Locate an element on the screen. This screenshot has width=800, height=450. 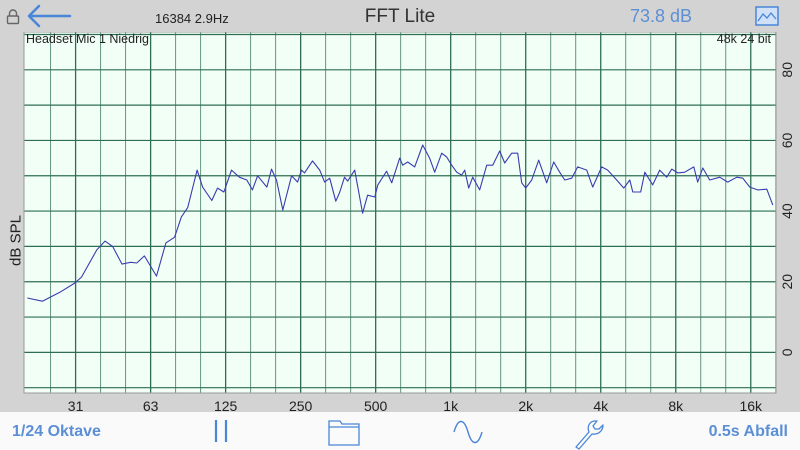
x-tick-label: 2k is located at coordinates (526, 405).